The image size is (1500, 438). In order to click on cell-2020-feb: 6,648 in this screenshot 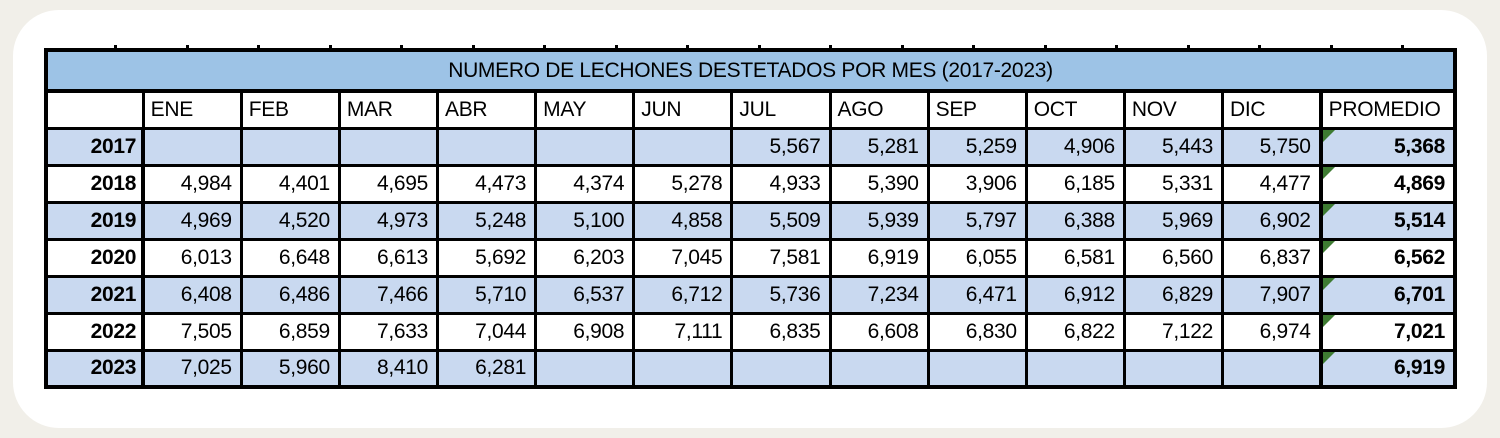, I will do `click(290, 257)`.